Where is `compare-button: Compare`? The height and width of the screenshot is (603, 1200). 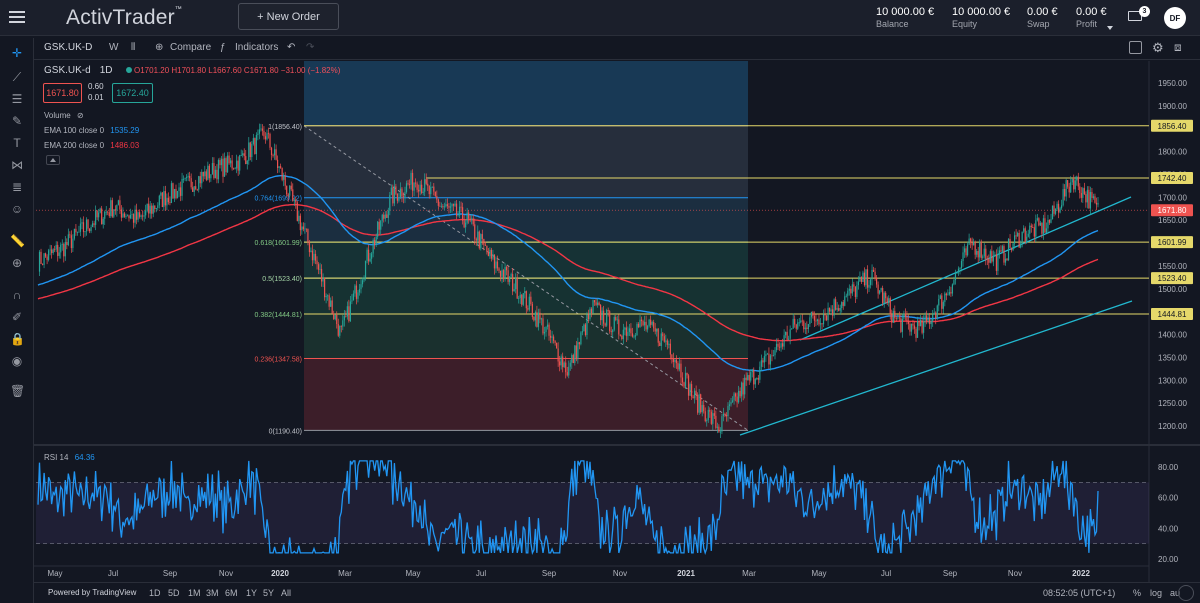
compare-button: Compare is located at coordinates (191, 47).